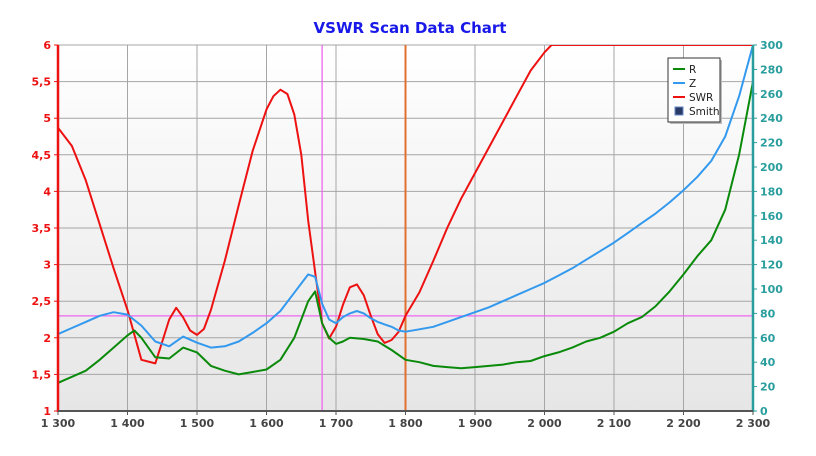 This screenshot has height=456, width=816. Describe the element at coordinates (47, 191) in the screenshot. I see `y-left-tick-label: 4` at that location.